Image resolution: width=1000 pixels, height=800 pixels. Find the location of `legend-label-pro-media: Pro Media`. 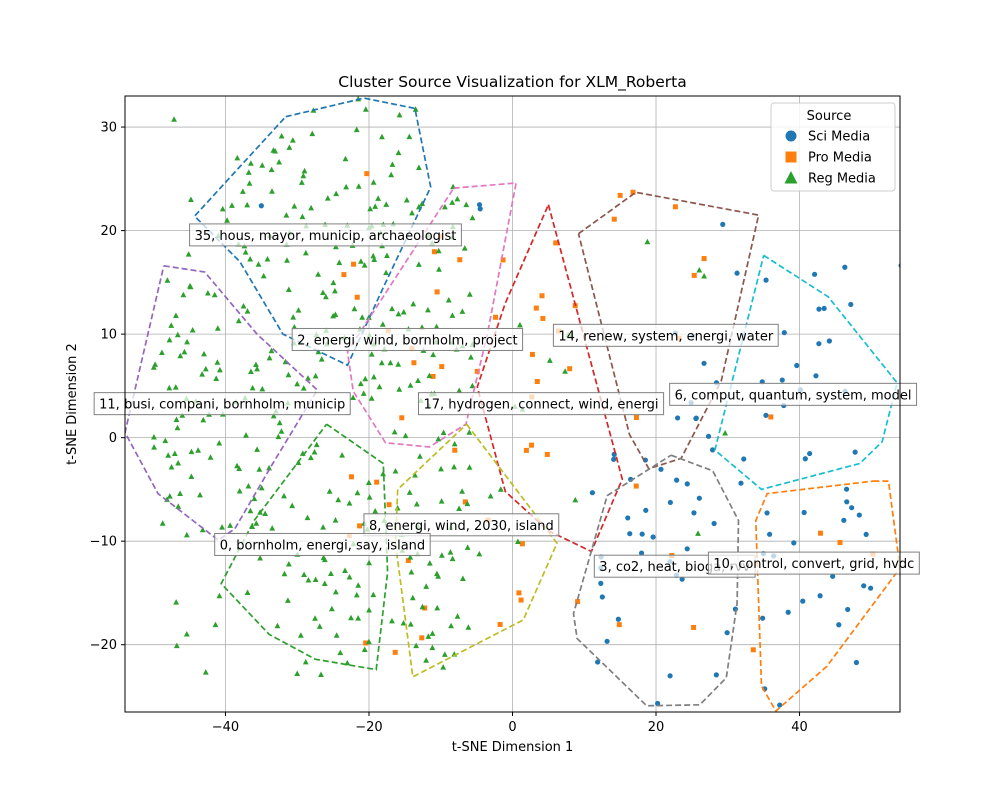

legend-label-pro-media: Pro Media is located at coordinates (840, 158).